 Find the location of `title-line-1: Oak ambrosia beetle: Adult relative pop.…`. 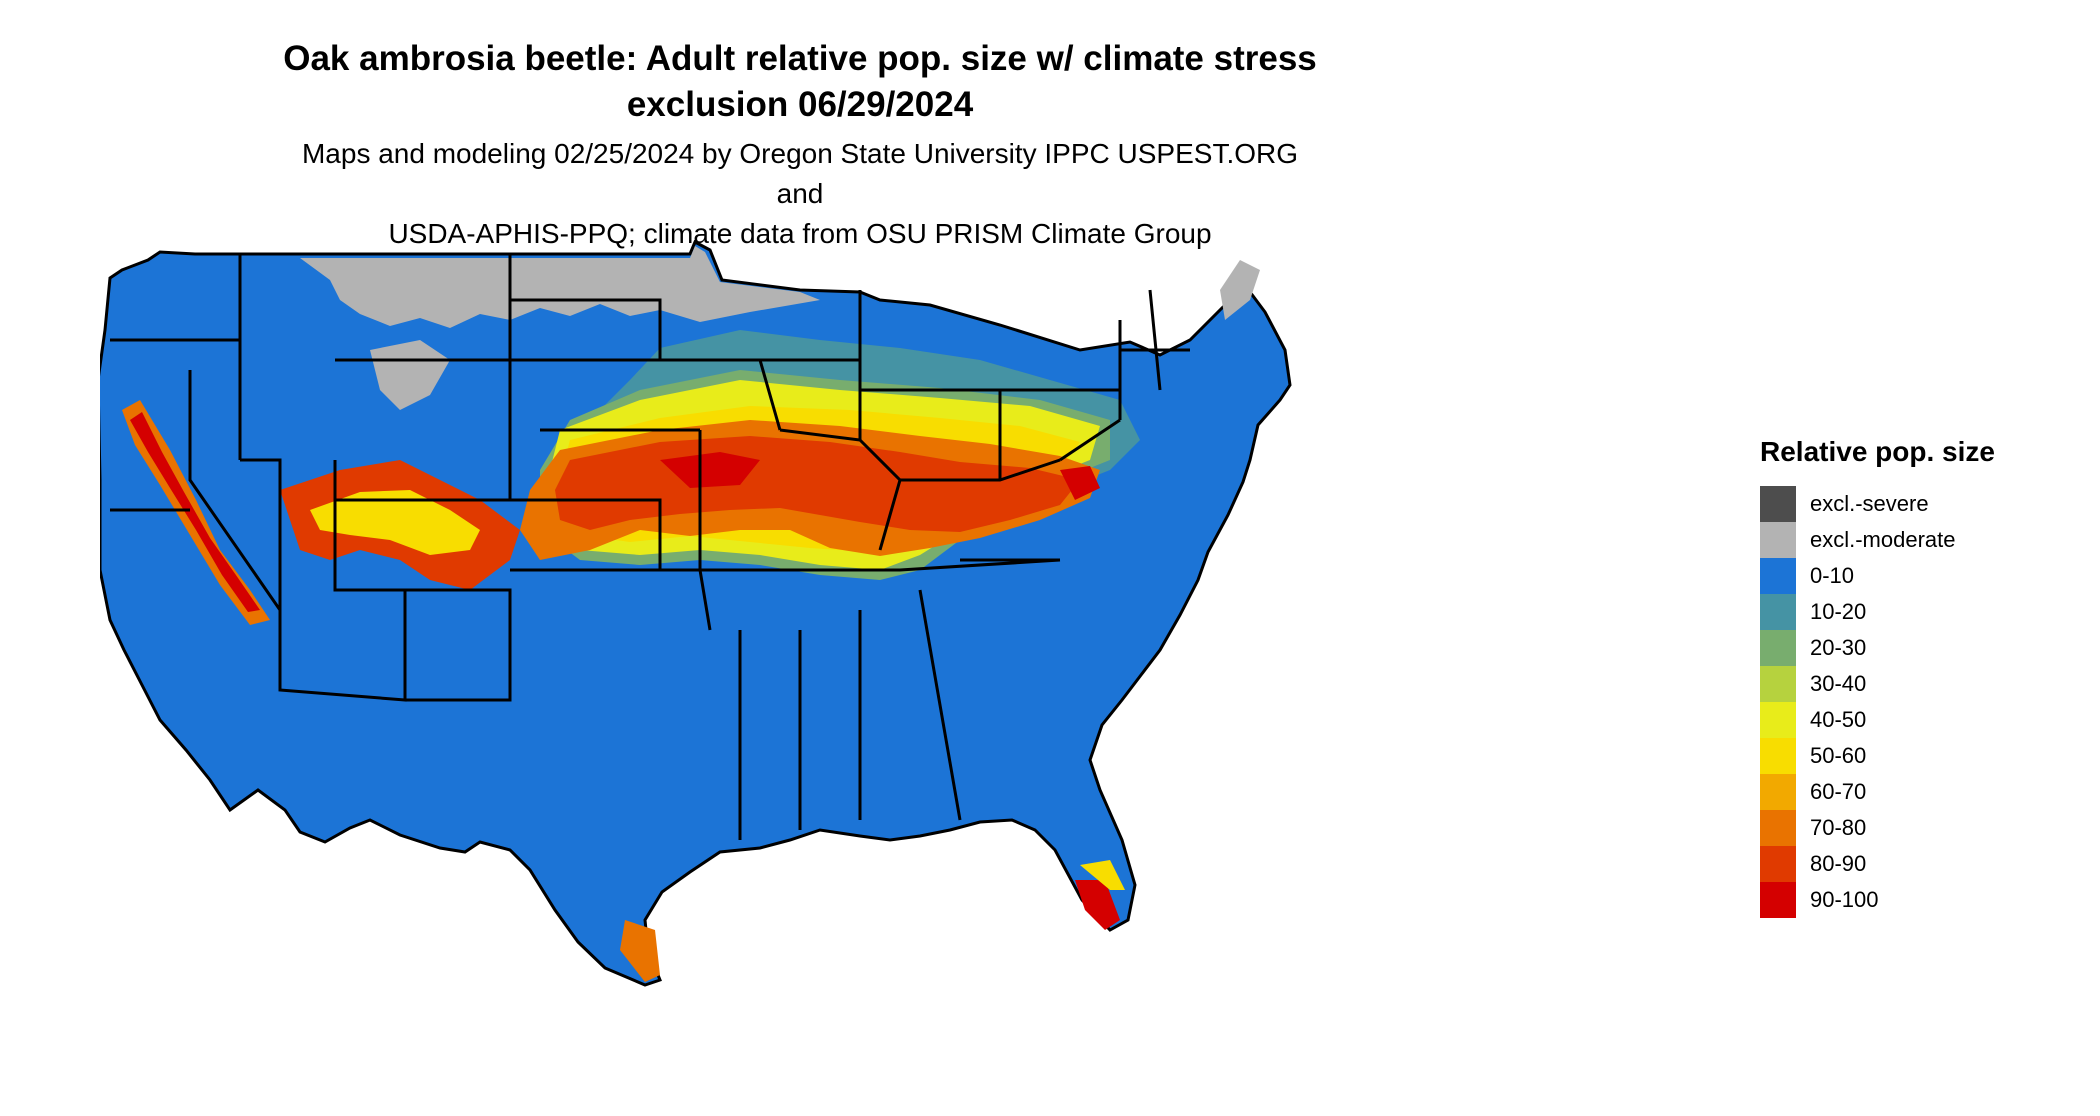

title-line-1: Oak ambrosia beetle: Adult relative pop.… is located at coordinates (800, 58).